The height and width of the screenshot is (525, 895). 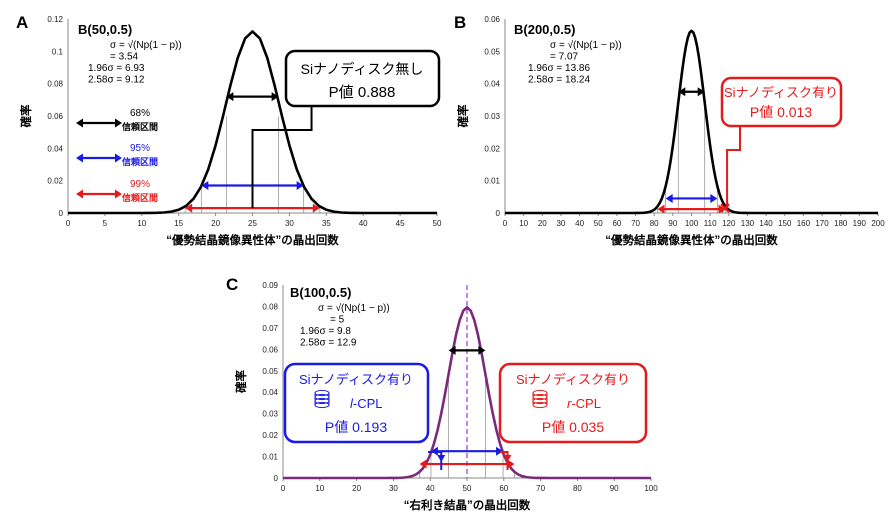 I want to click on callout-mode-suffix: -CPL, so click(x=586, y=403).